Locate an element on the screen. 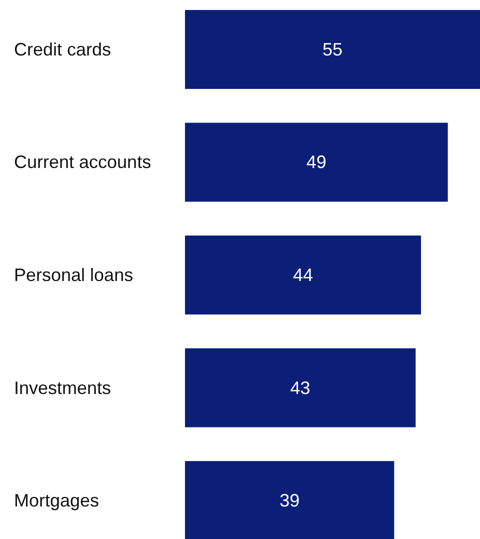 Image resolution: width=480 pixels, height=539 pixels. y-tick-label: Credit cards is located at coordinates (63, 49).